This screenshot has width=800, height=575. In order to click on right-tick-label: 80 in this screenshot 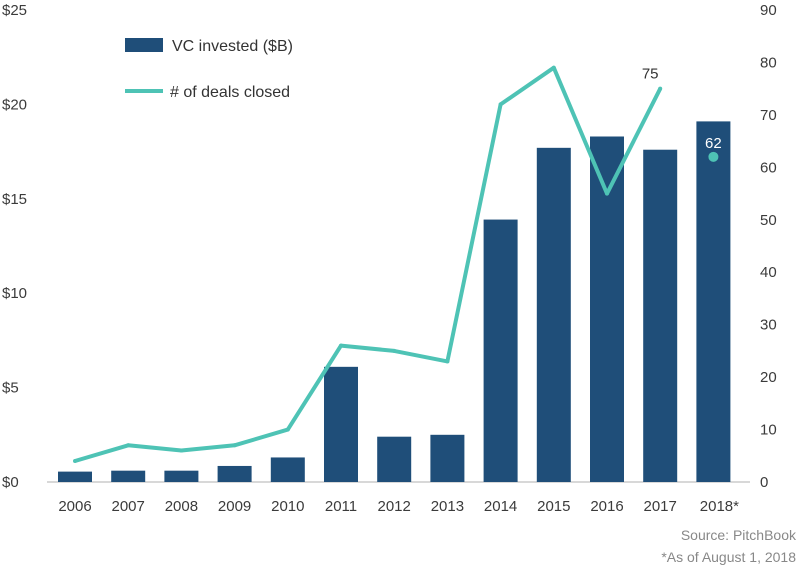, I will do `click(768, 62)`.